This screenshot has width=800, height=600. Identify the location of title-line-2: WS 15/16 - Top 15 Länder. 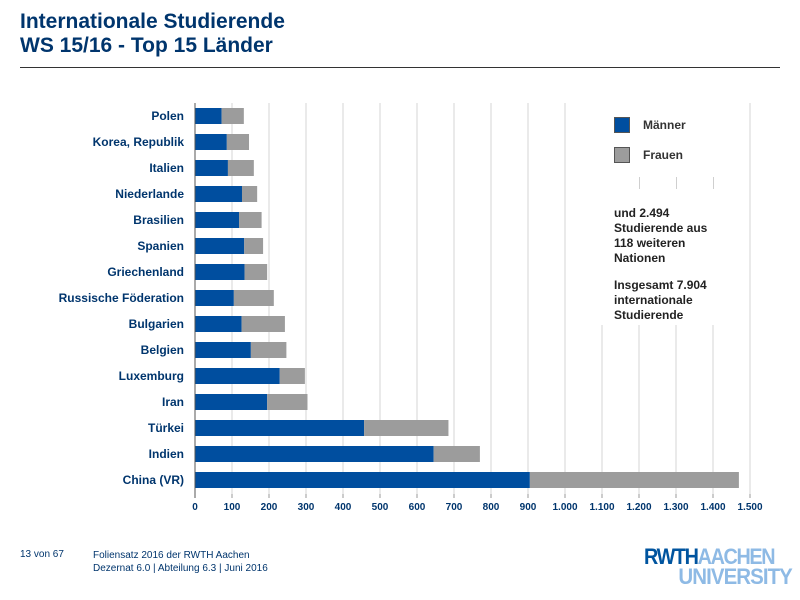
(146, 45).